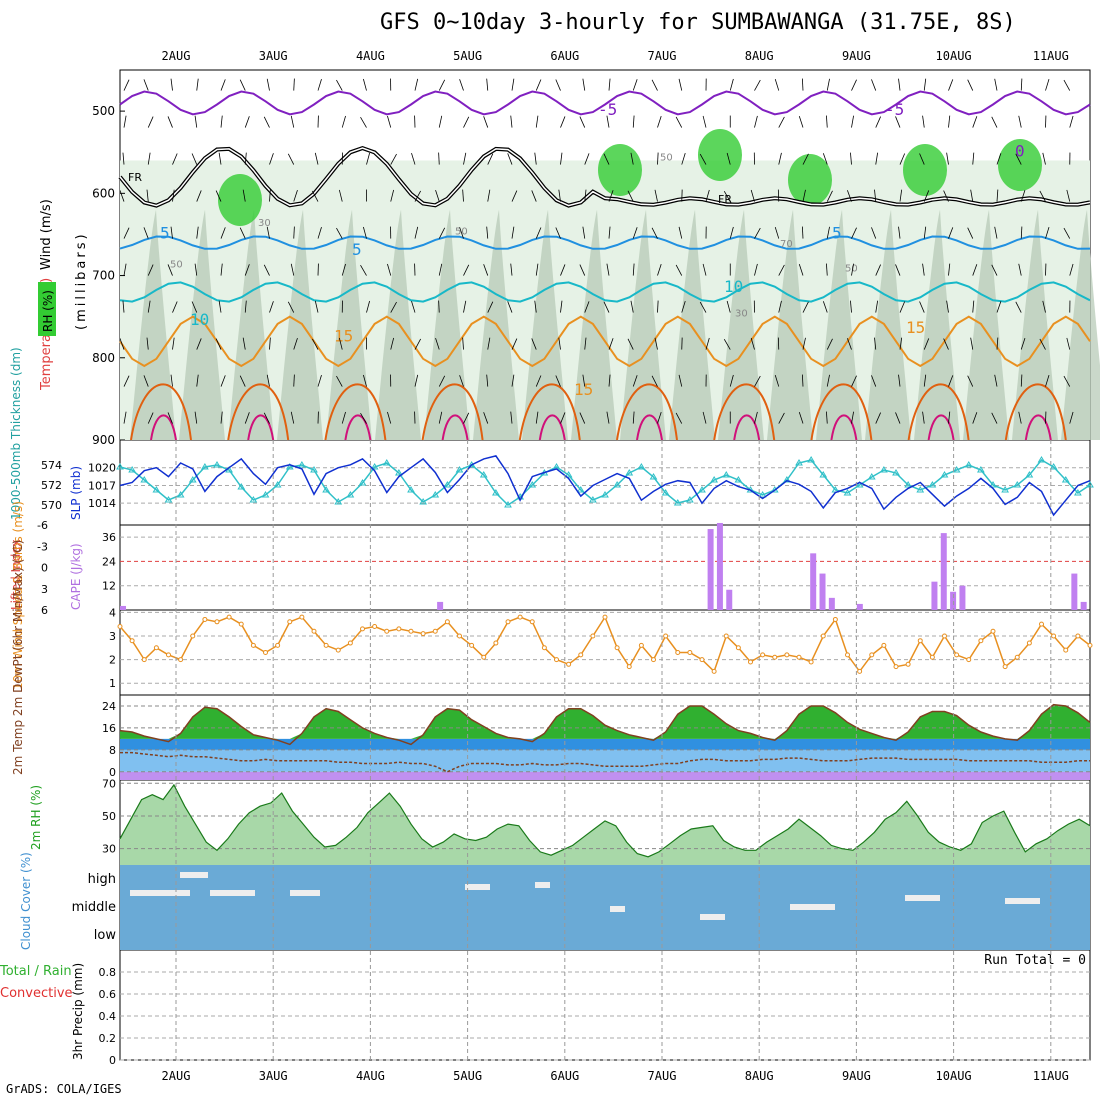 Image resolution: width=1100 pixels, height=1100 pixels. What do you see at coordinates (954, 1076) in the screenshot?
I see `x-tick-bottom: 10AUG` at bounding box center [954, 1076].